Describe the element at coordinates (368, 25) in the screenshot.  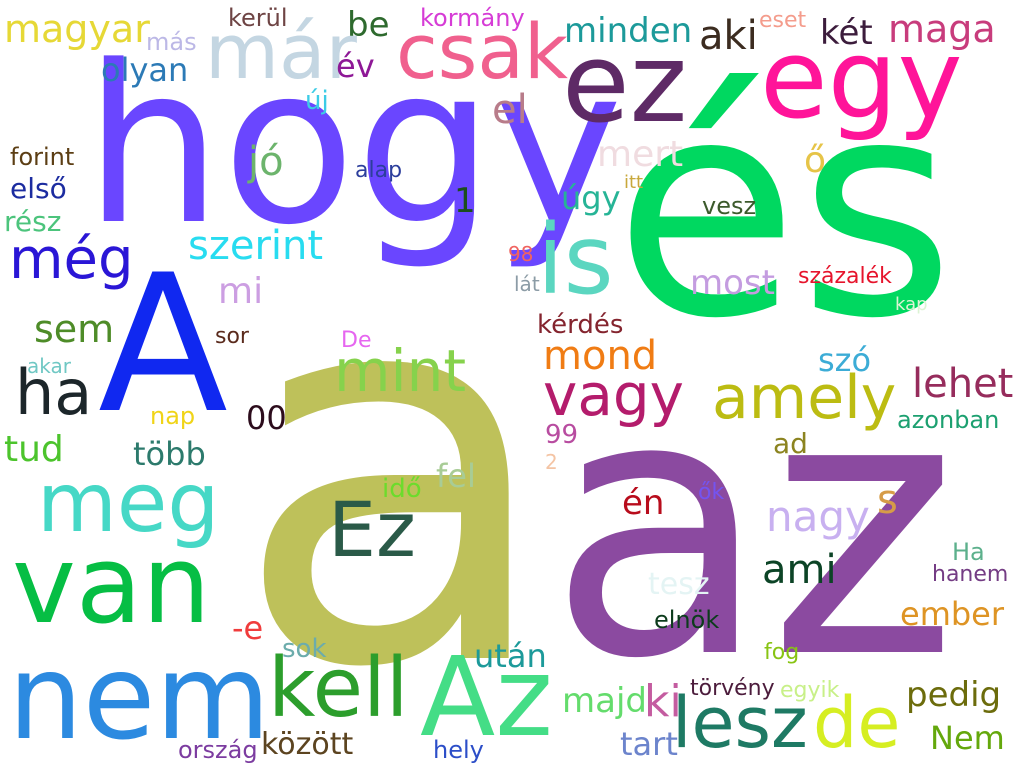
I see `word-be: be` at that location.